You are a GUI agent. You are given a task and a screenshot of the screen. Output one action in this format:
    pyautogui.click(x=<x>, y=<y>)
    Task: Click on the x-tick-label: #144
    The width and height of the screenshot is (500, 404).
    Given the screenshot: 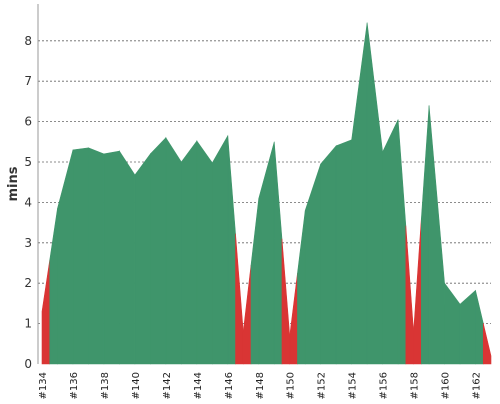 What is the action you would take?
    pyautogui.click(x=198, y=385)
    